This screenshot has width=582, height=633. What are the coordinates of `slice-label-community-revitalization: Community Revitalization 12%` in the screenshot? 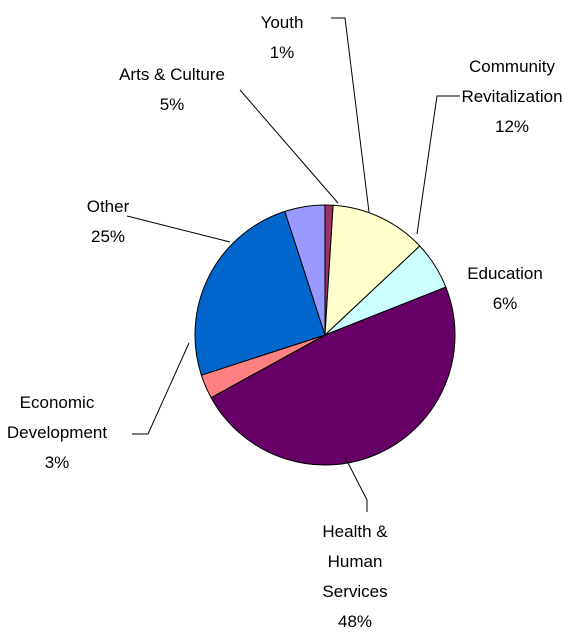 It's located at (511, 96).